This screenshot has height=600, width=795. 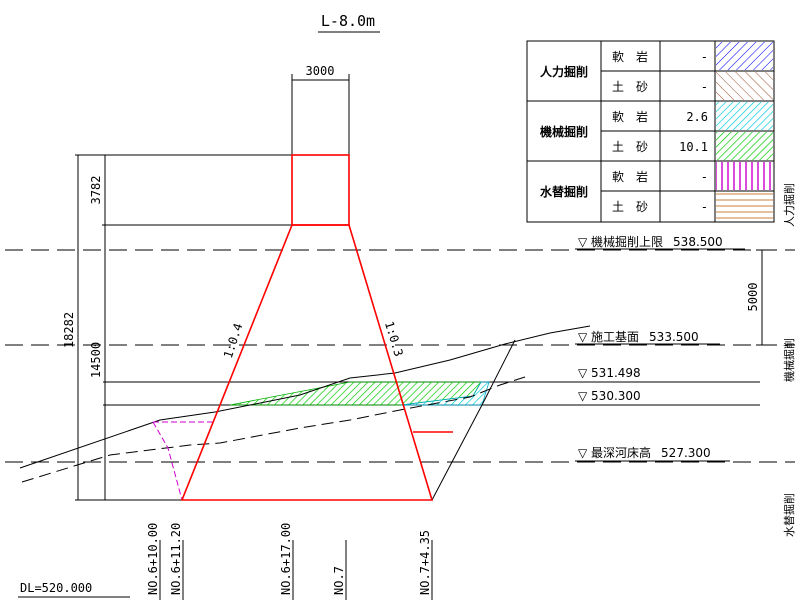 What do you see at coordinates (320, 190) in the screenshot?
I see `top-structure-outline` at bounding box center [320, 190].